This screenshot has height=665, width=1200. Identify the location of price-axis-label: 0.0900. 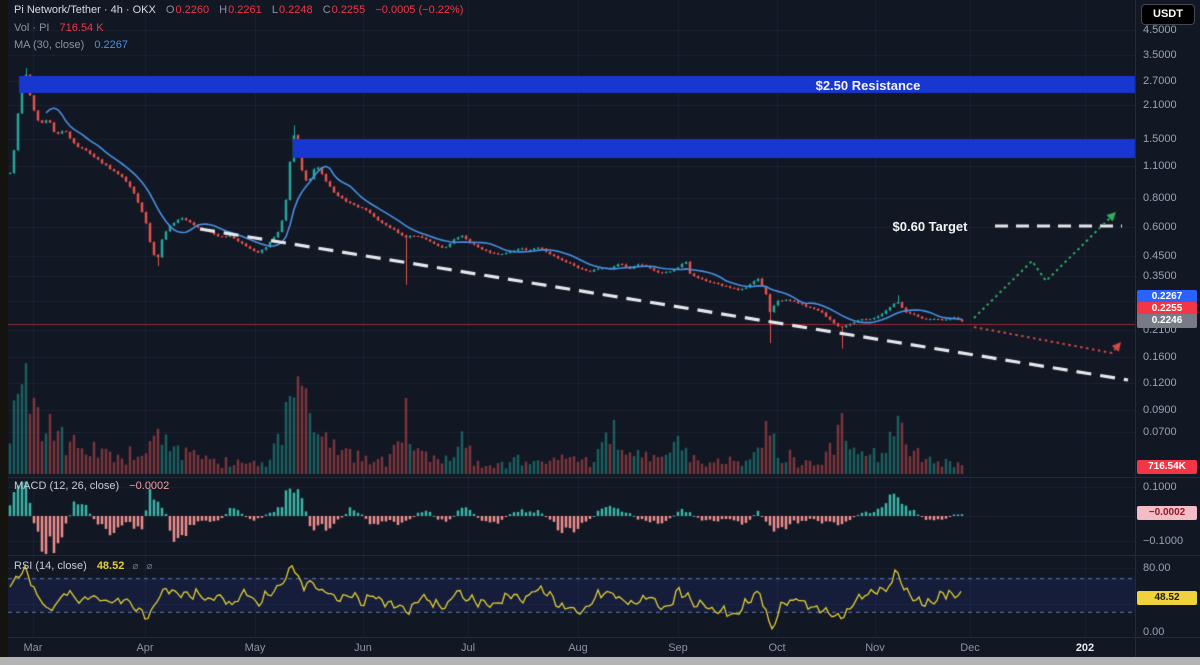
(1160, 410).